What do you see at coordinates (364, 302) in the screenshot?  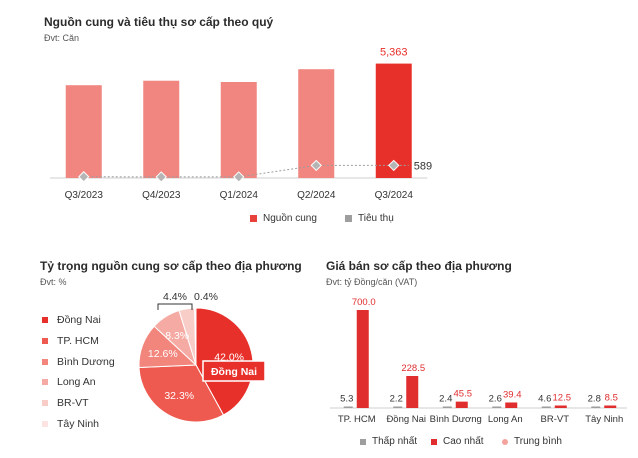 I see `price-max-label: 700.0` at bounding box center [364, 302].